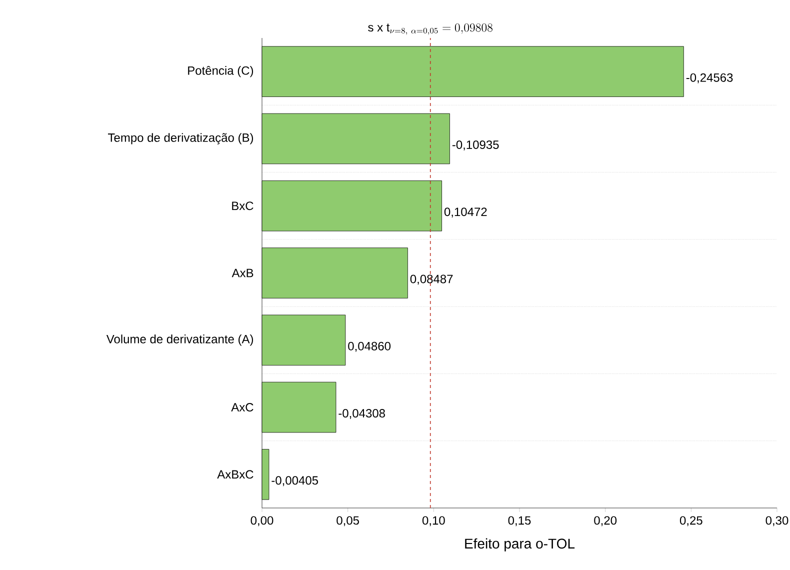  What do you see at coordinates (433, 521) in the screenshot?
I see `x-tick-label: 0,10` at bounding box center [433, 521].